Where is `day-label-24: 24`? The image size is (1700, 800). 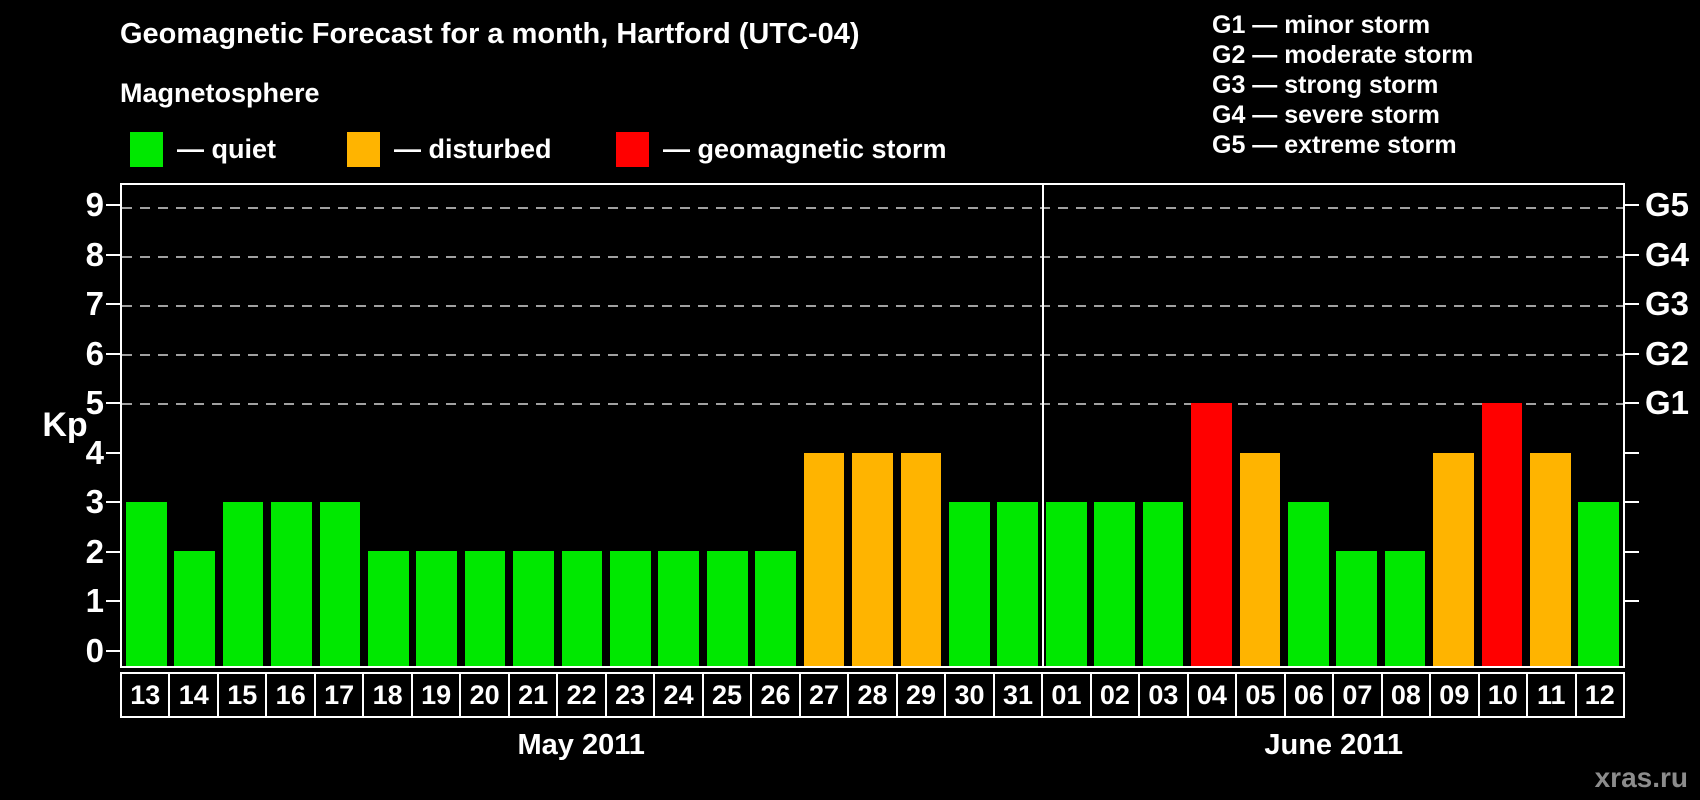 day-label-24: 24 is located at coordinates (678, 695).